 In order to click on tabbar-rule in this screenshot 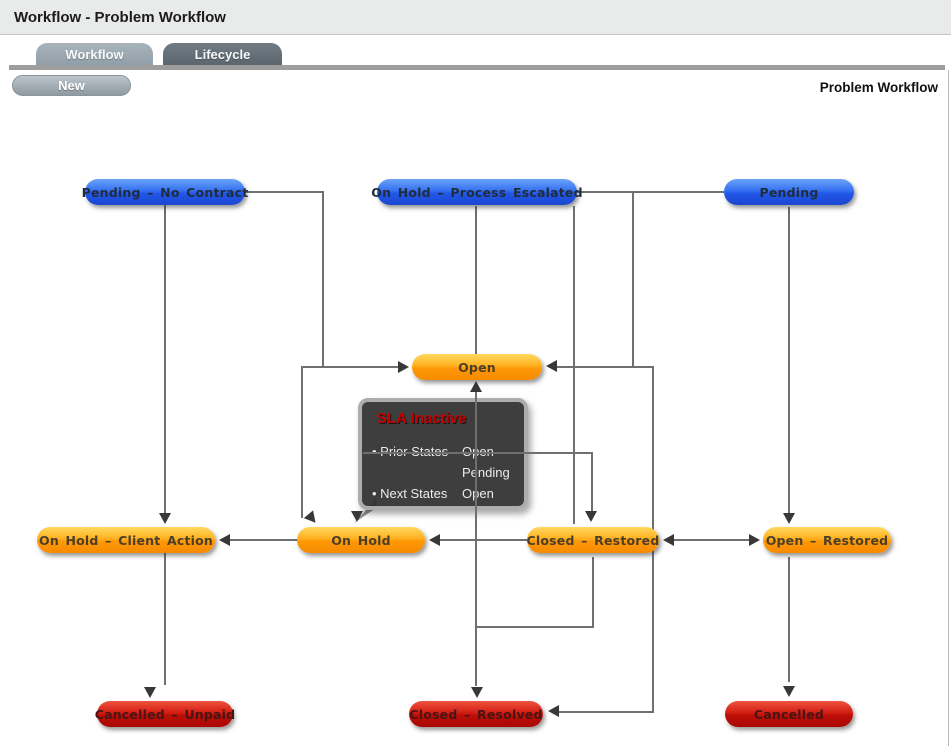, I will do `click(477, 67)`.